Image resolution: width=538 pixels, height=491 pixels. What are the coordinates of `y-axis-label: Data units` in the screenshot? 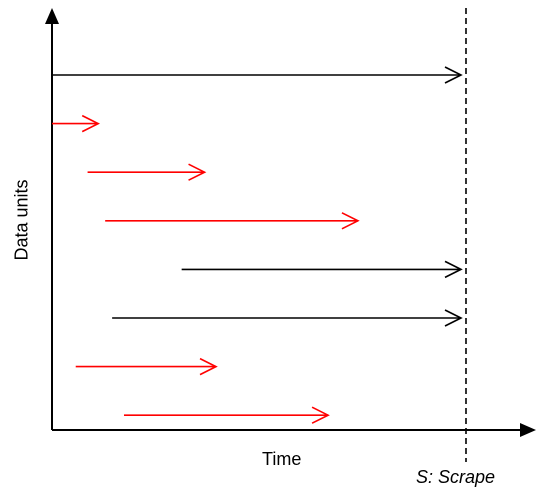 It's located at (21, 220).